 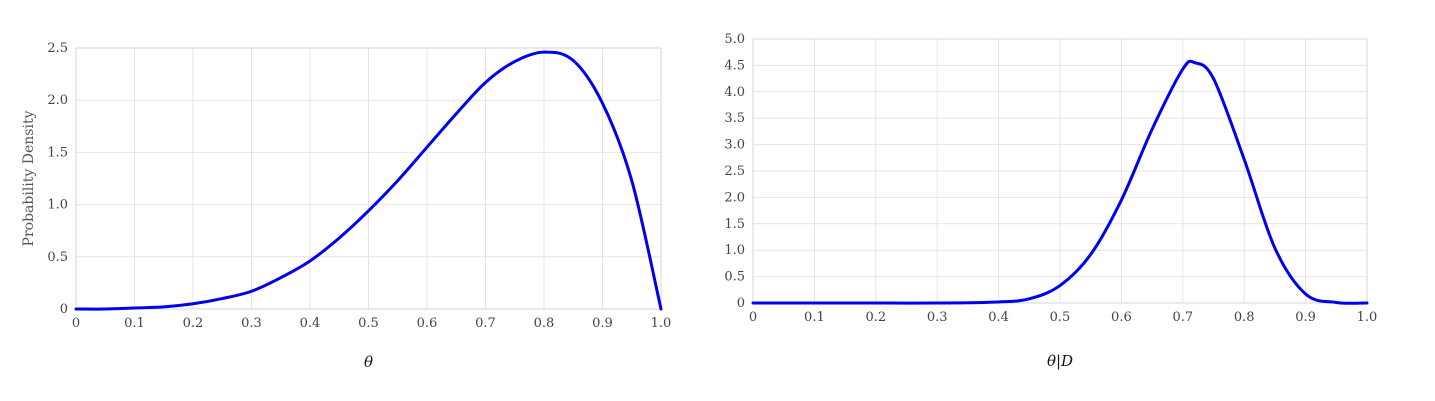 I want to click on x-axis-label: θ|D, so click(x=1060, y=361).